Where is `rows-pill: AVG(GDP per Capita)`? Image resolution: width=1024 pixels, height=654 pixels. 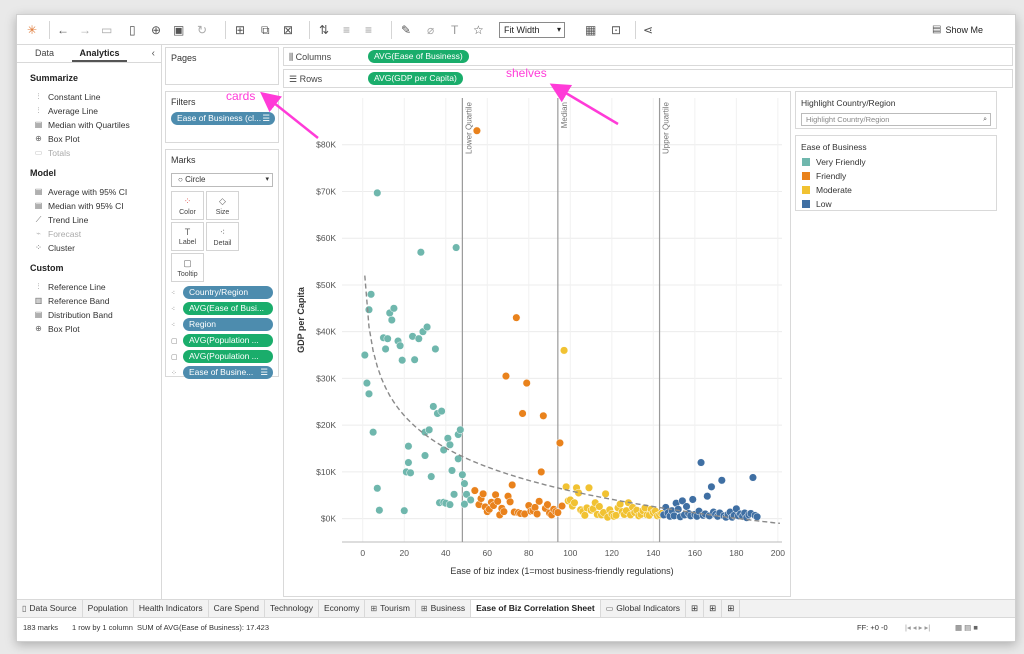
rows-pill: AVG(GDP per Capita) is located at coordinates (415, 78).